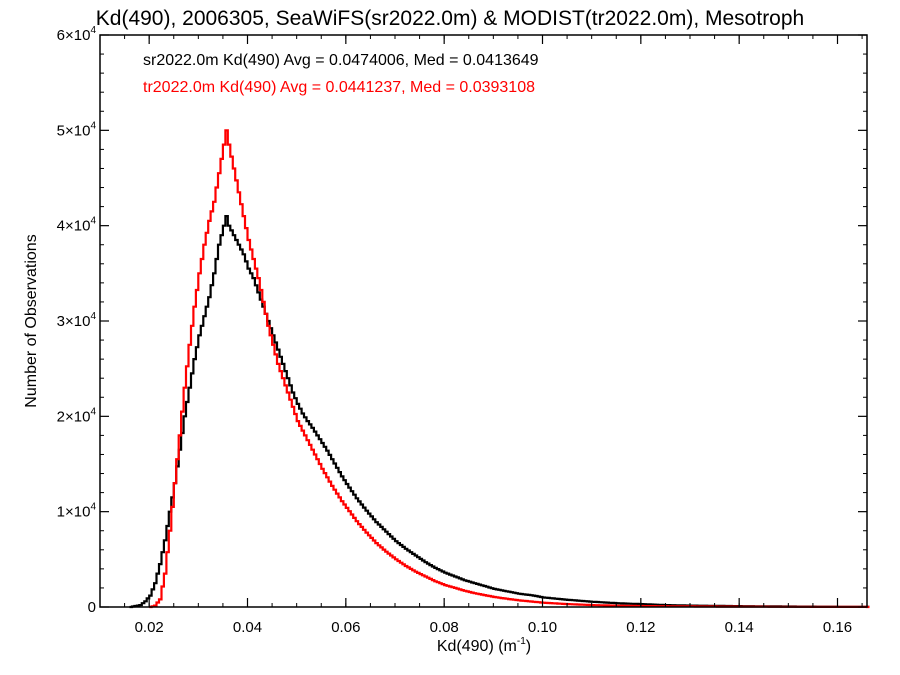 The image size is (900, 675). Describe the element at coordinates (77, 225) in the screenshot. I see `y-tick-label: 4×10⁴` at that location.